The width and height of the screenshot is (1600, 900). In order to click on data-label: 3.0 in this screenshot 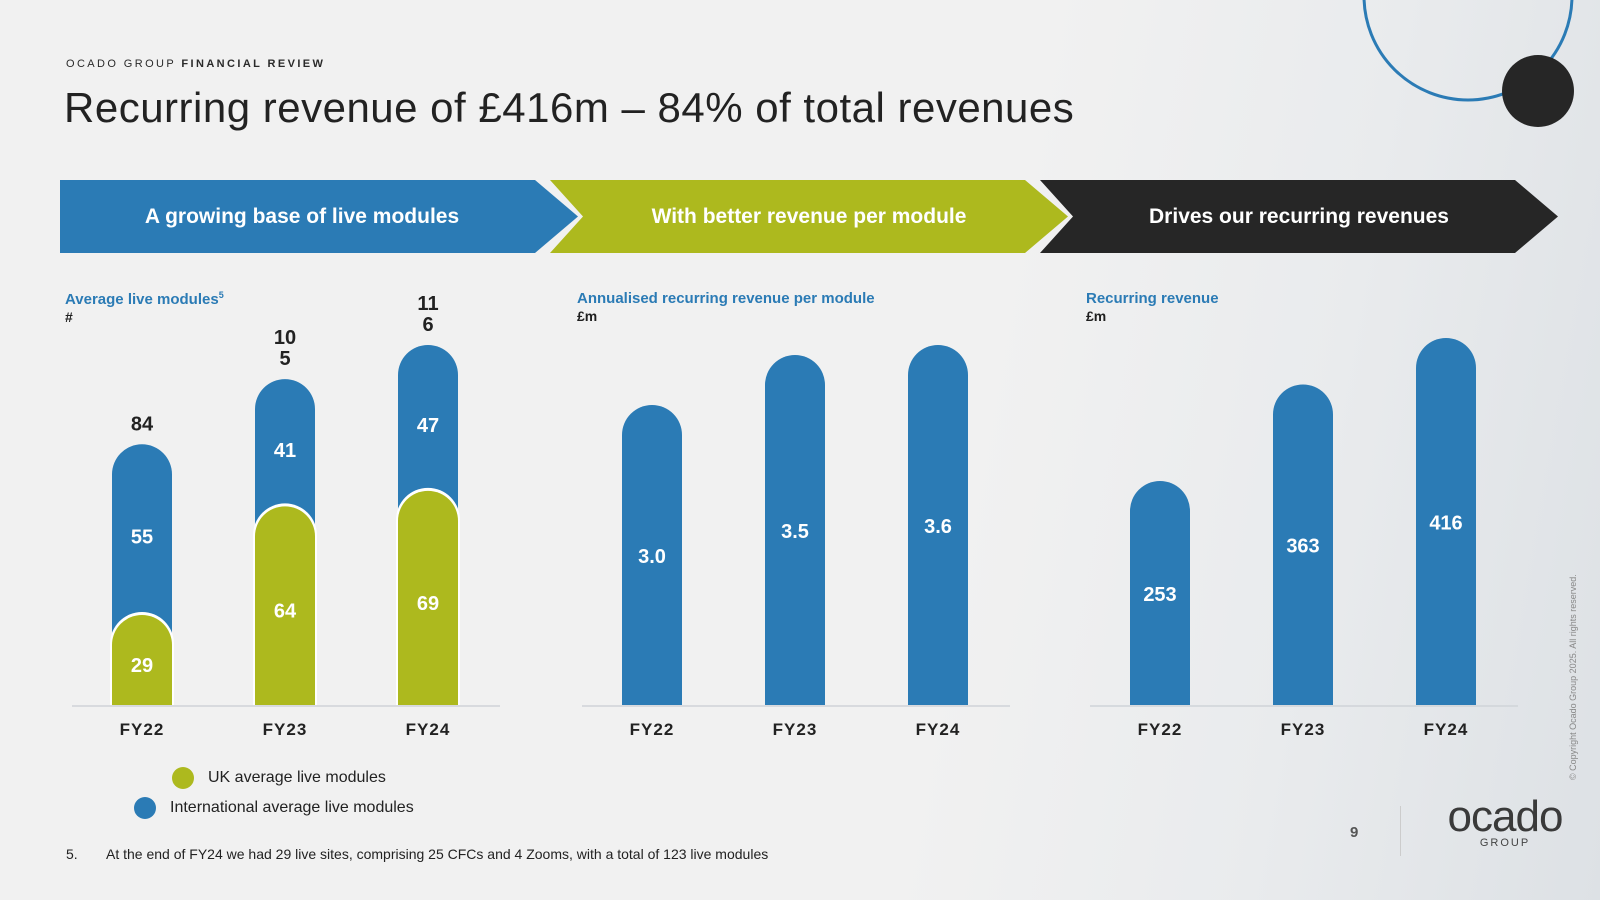, I will do `click(652, 557)`.